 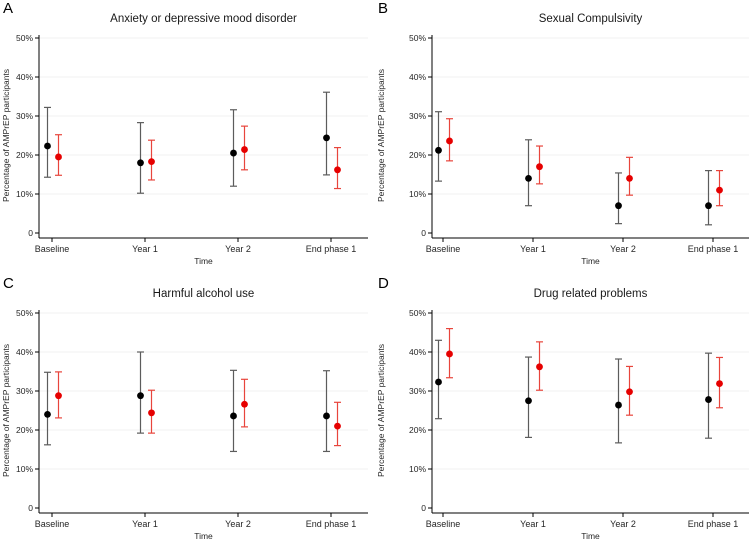 What do you see at coordinates (383, 8) in the screenshot?
I see `panel-letter-b: B` at bounding box center [383, 8].